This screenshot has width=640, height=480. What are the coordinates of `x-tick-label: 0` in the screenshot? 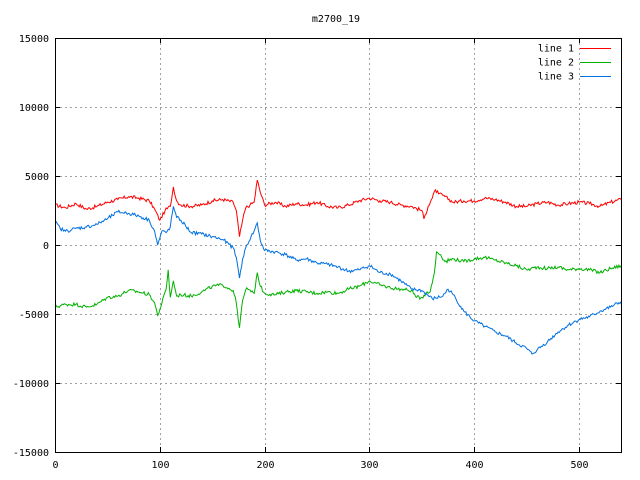 It's located at (55, 465).